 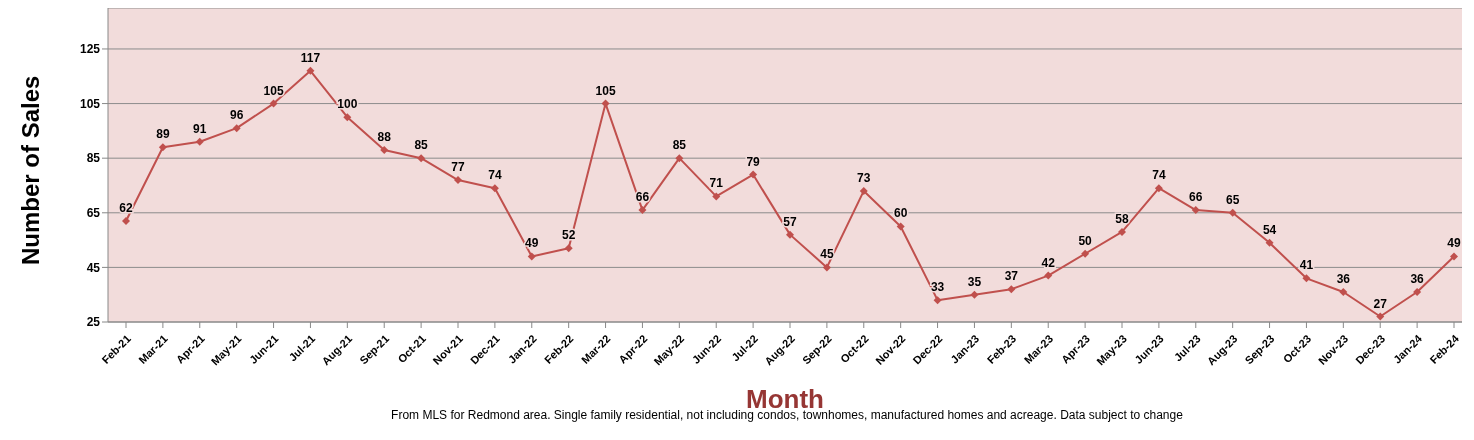 I want to click on data-label: 41, so click(x=1306, y=265).